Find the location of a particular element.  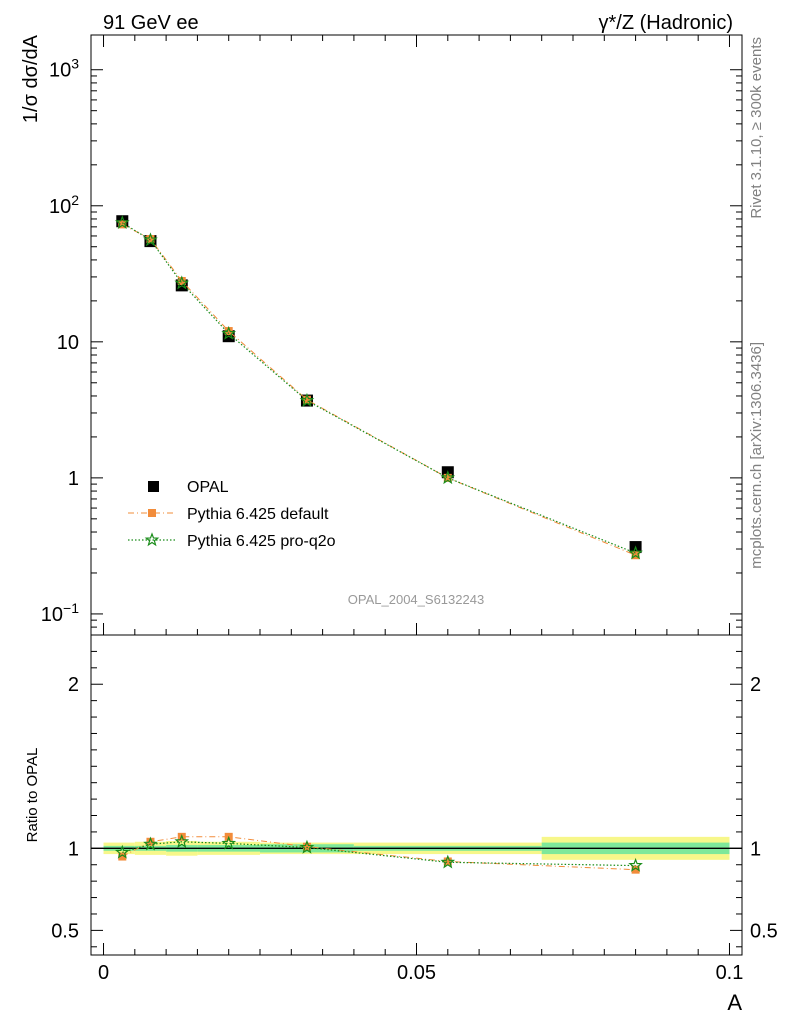

legend-label-pythia-proq2o: Pythia 6.425 pro-q2o is located at coordinates (261, 541).